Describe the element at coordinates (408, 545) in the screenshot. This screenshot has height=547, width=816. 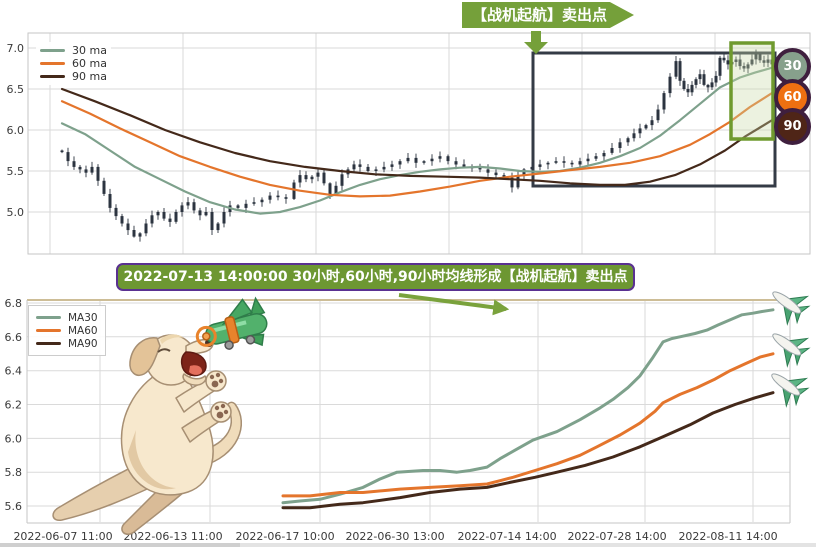
I see `horizontal-scrollbar` at that location.